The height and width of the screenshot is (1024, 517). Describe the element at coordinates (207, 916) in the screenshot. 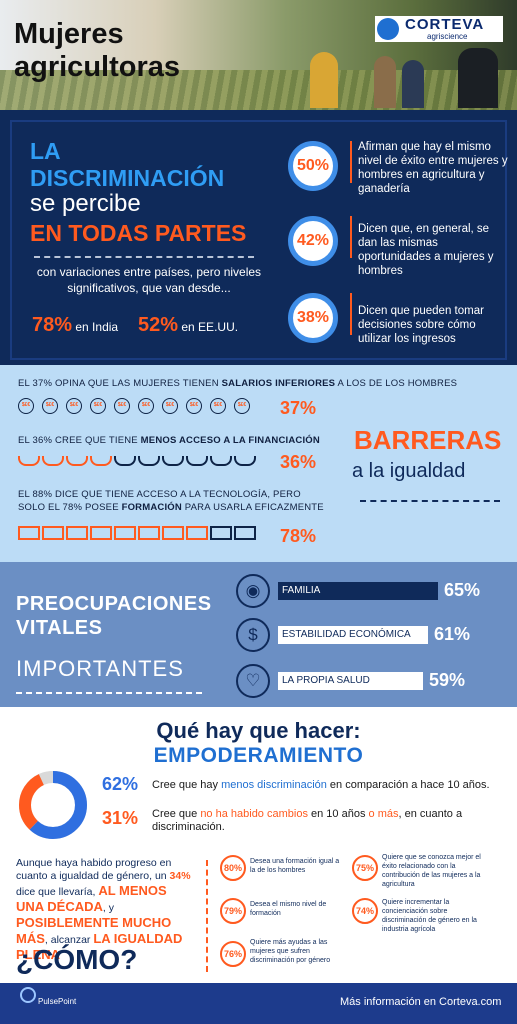

I see `action-divider` at that location.